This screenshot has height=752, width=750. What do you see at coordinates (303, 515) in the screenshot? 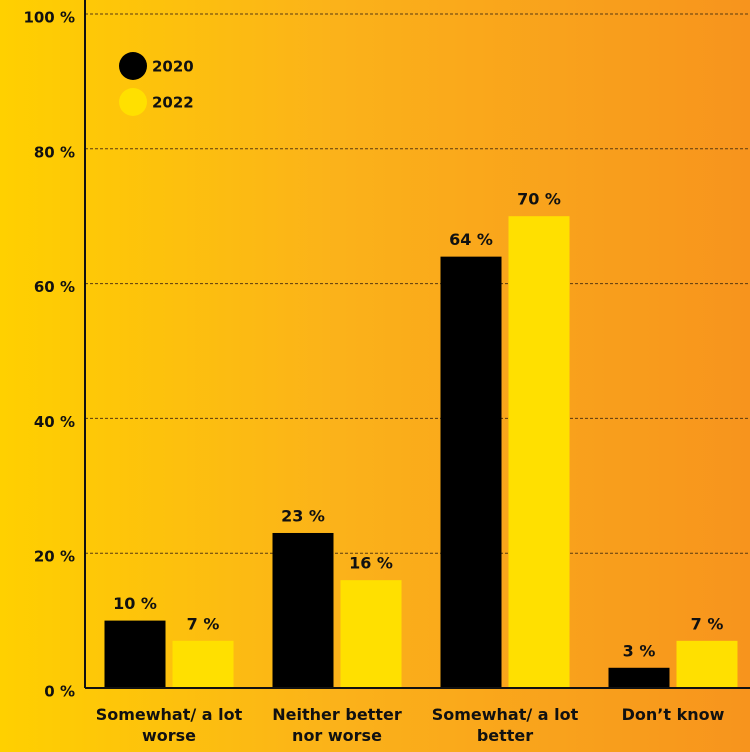
I see `value-label: 23 %` at bounding box center [303, 515].